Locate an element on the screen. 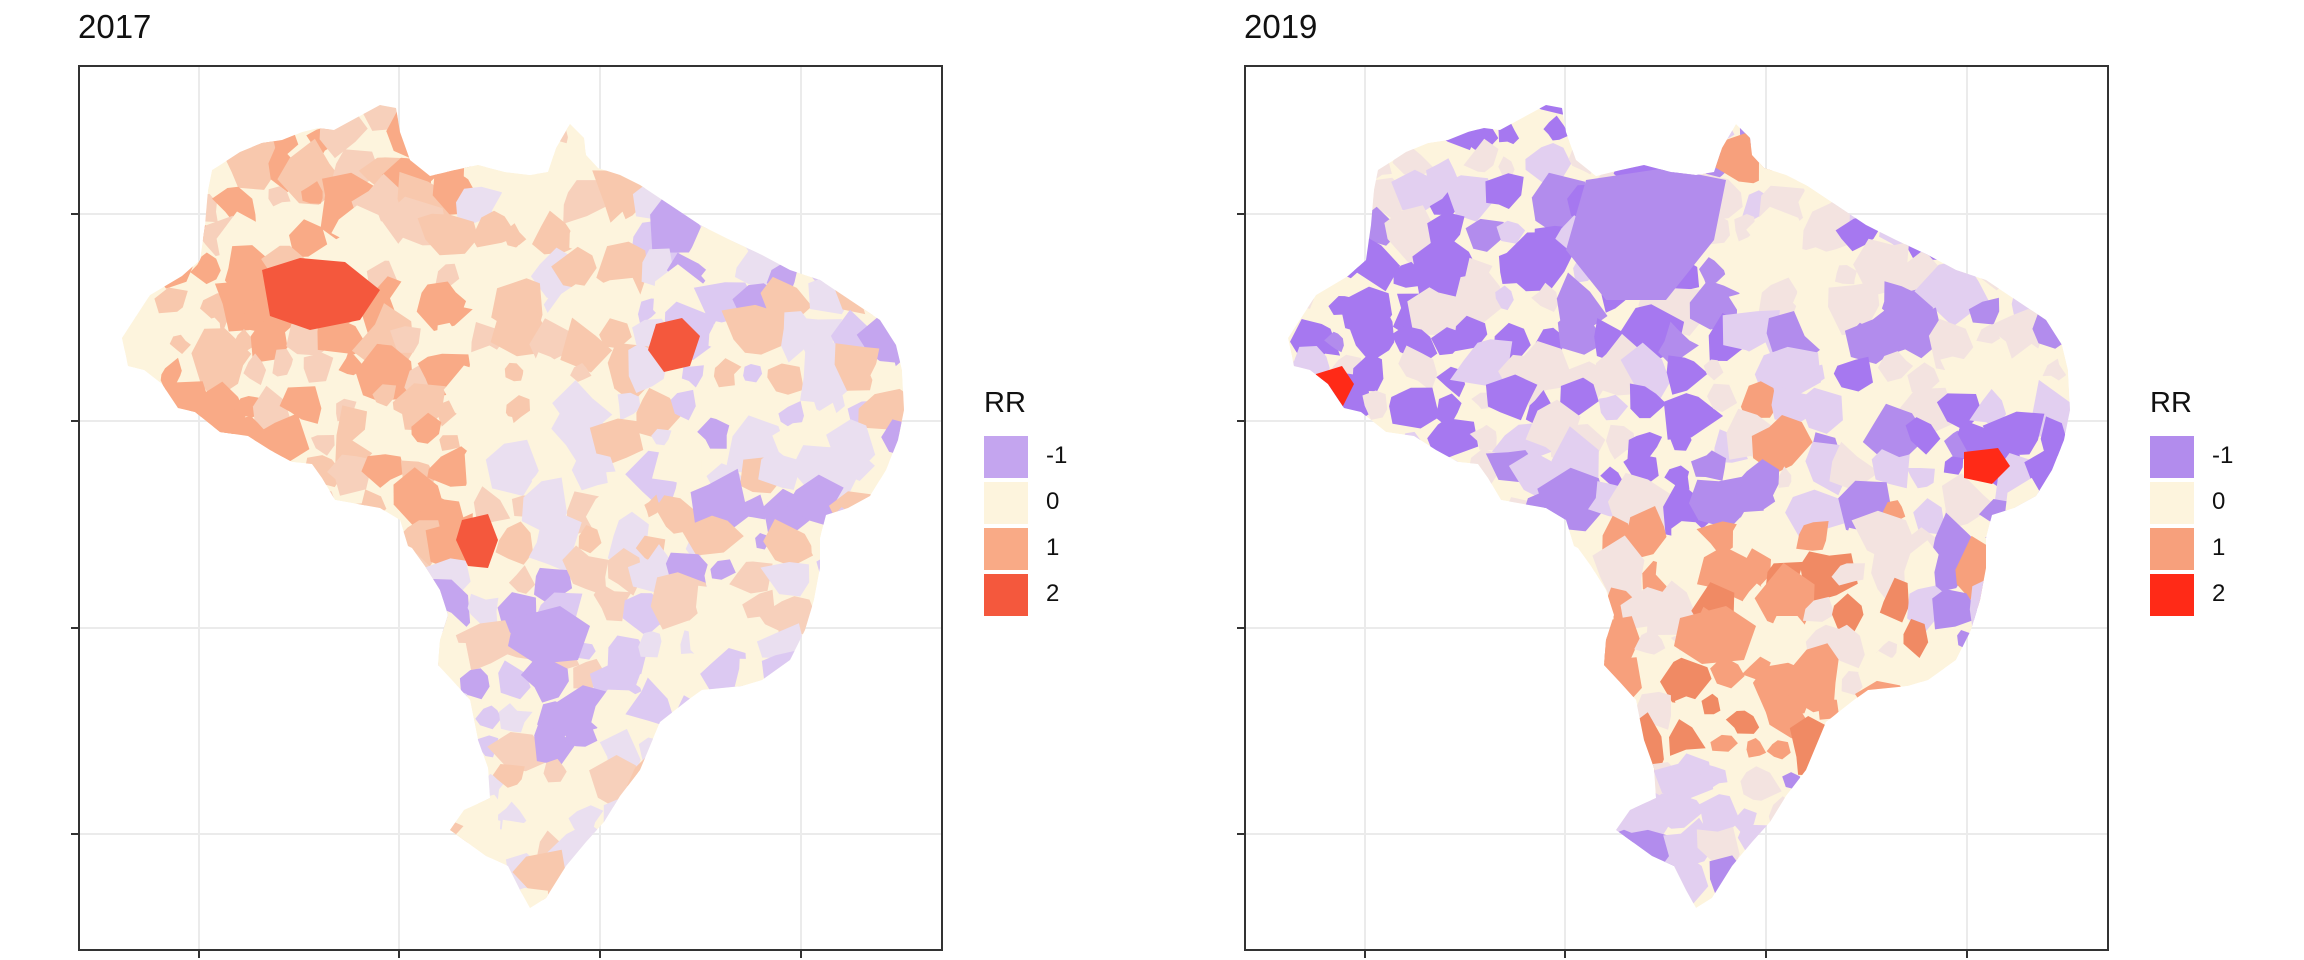 The height and width of the screenshot is (960, 2304). panel-title: 2019 is located at coordinates (1281, 26).